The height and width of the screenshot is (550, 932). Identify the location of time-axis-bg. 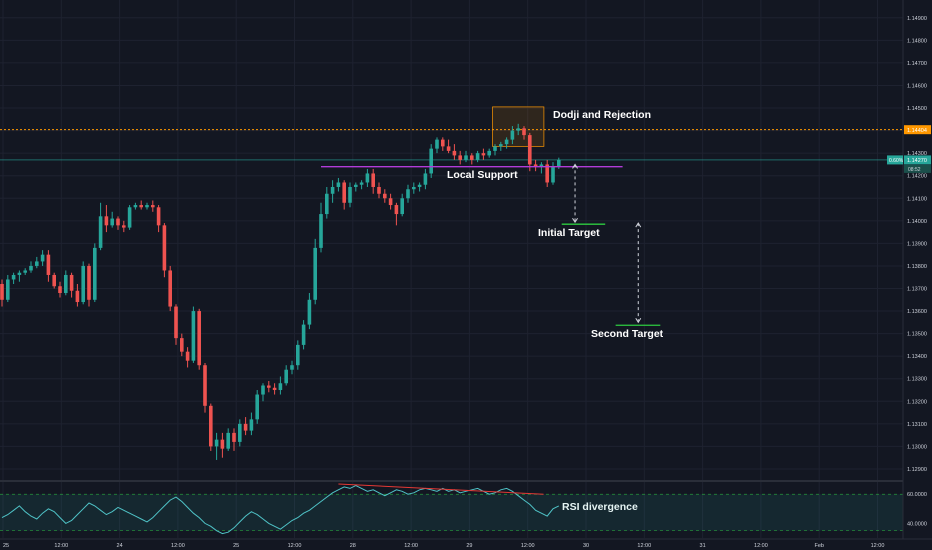
(466, 544).